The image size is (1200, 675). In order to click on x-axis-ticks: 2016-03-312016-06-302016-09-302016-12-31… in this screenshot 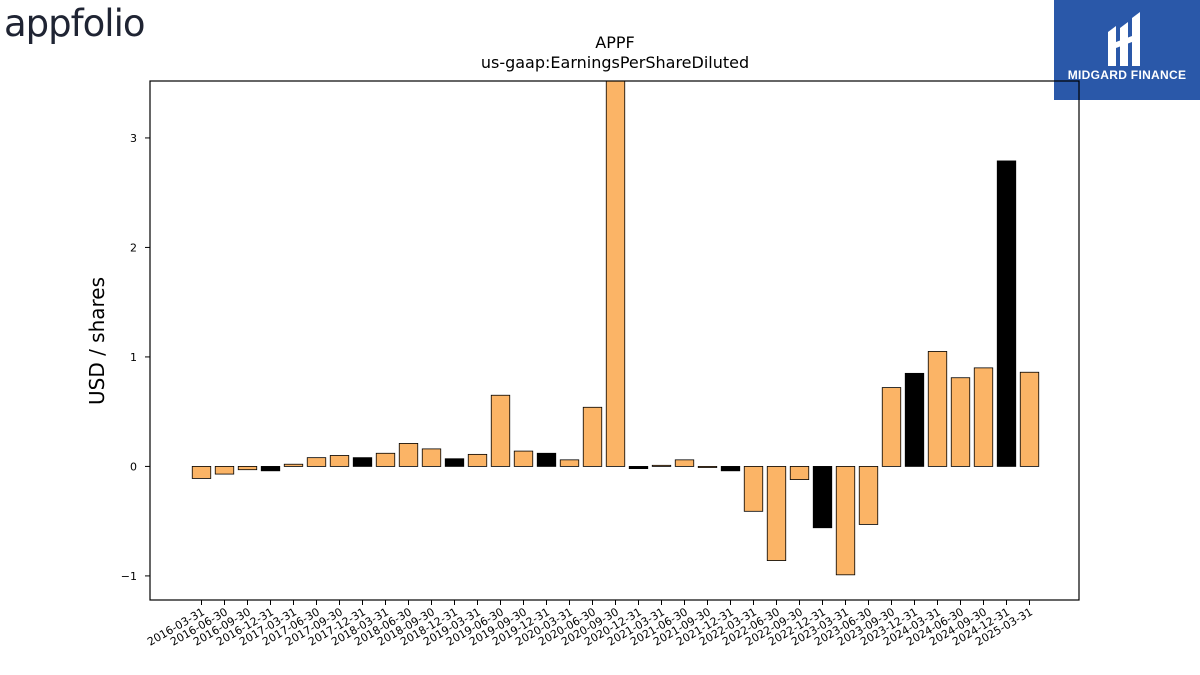, I will do `click(590, 624)`.